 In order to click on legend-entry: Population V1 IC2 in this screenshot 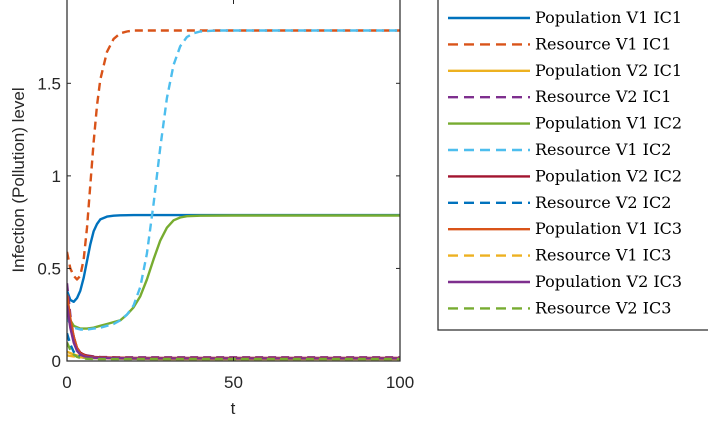, I will do `click(565, 123)`.